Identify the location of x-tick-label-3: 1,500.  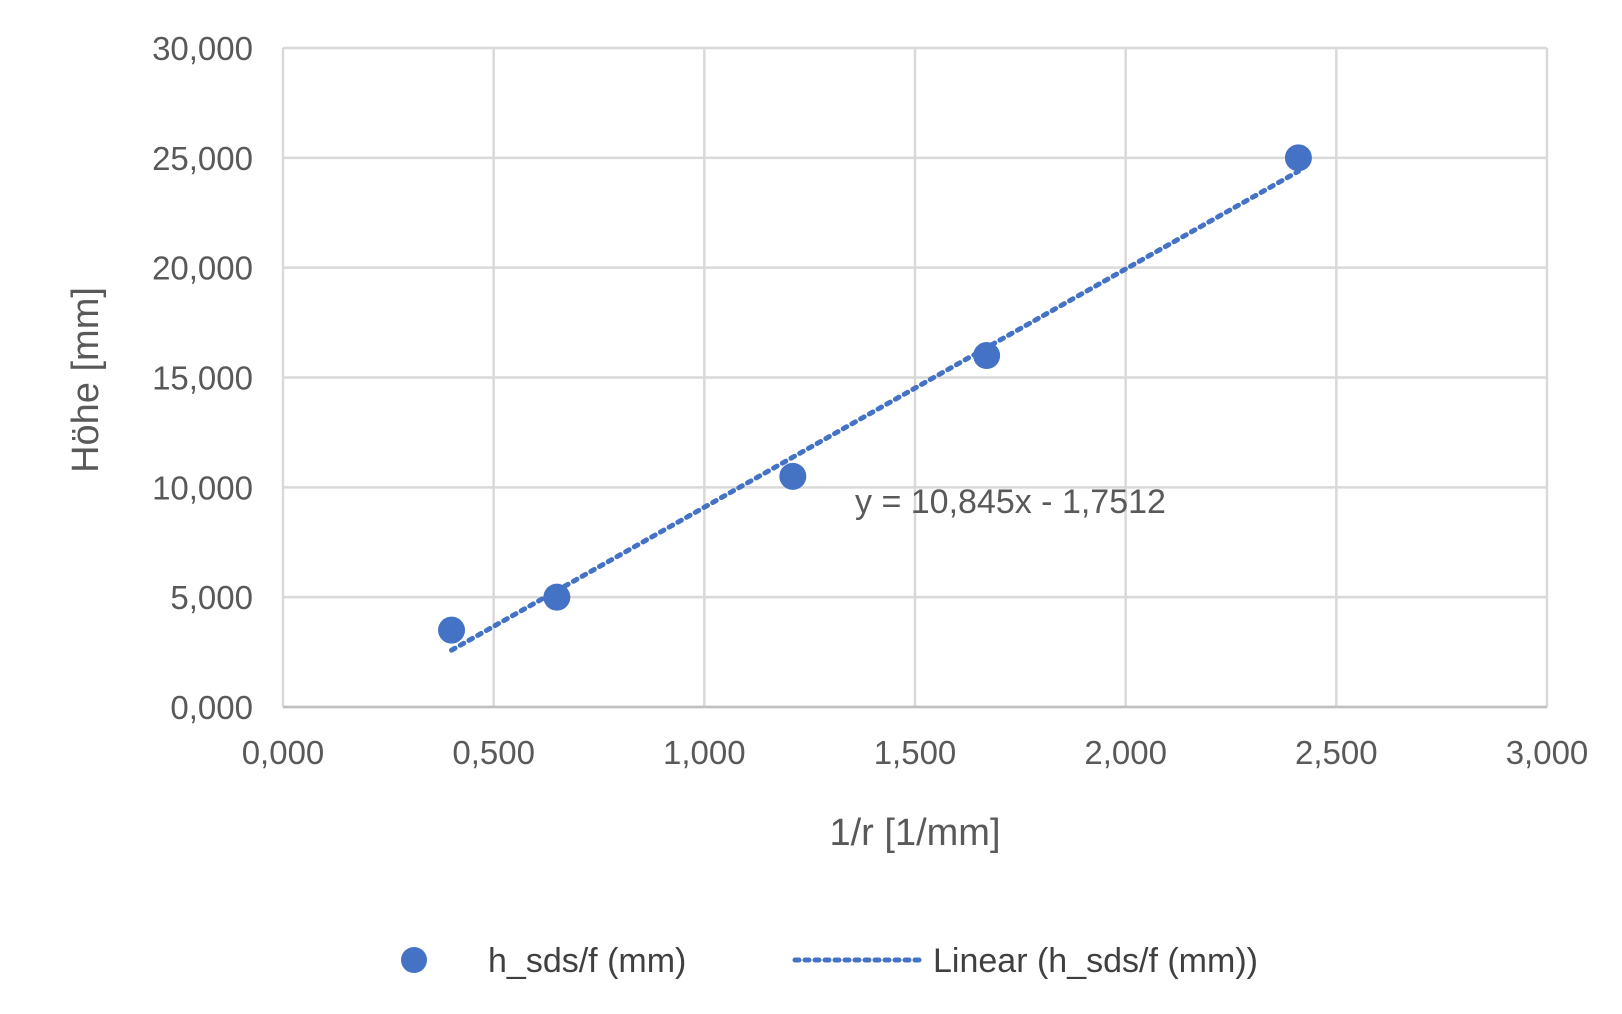
(915, 752).